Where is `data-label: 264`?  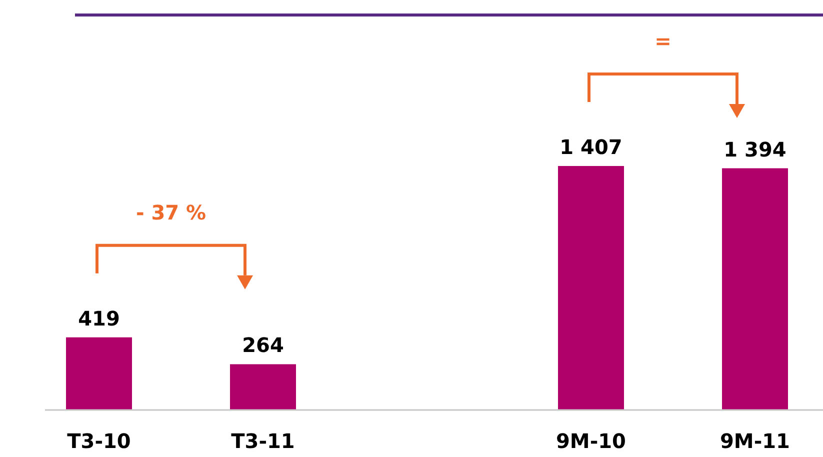 data-label: 264 is located at coordinates (263, 345).